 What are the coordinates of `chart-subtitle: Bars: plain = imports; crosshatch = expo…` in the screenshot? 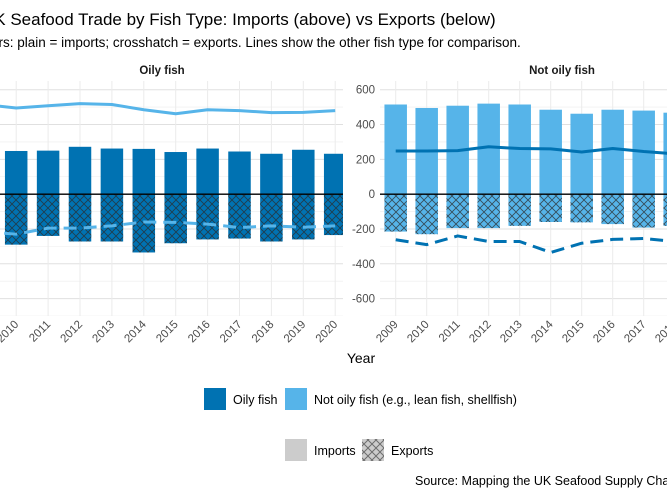 It's located at (260, 42).